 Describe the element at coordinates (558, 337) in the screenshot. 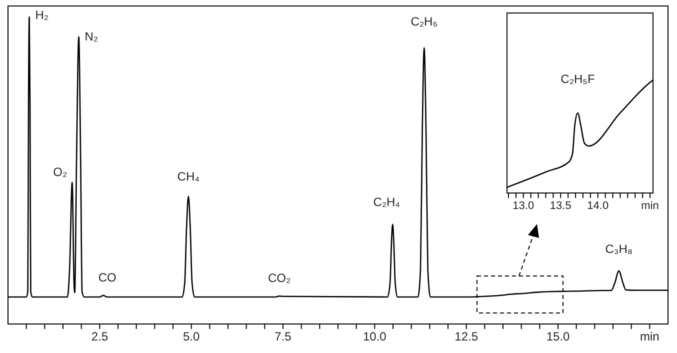

I see `x-tick-label: 15.0` at that location.